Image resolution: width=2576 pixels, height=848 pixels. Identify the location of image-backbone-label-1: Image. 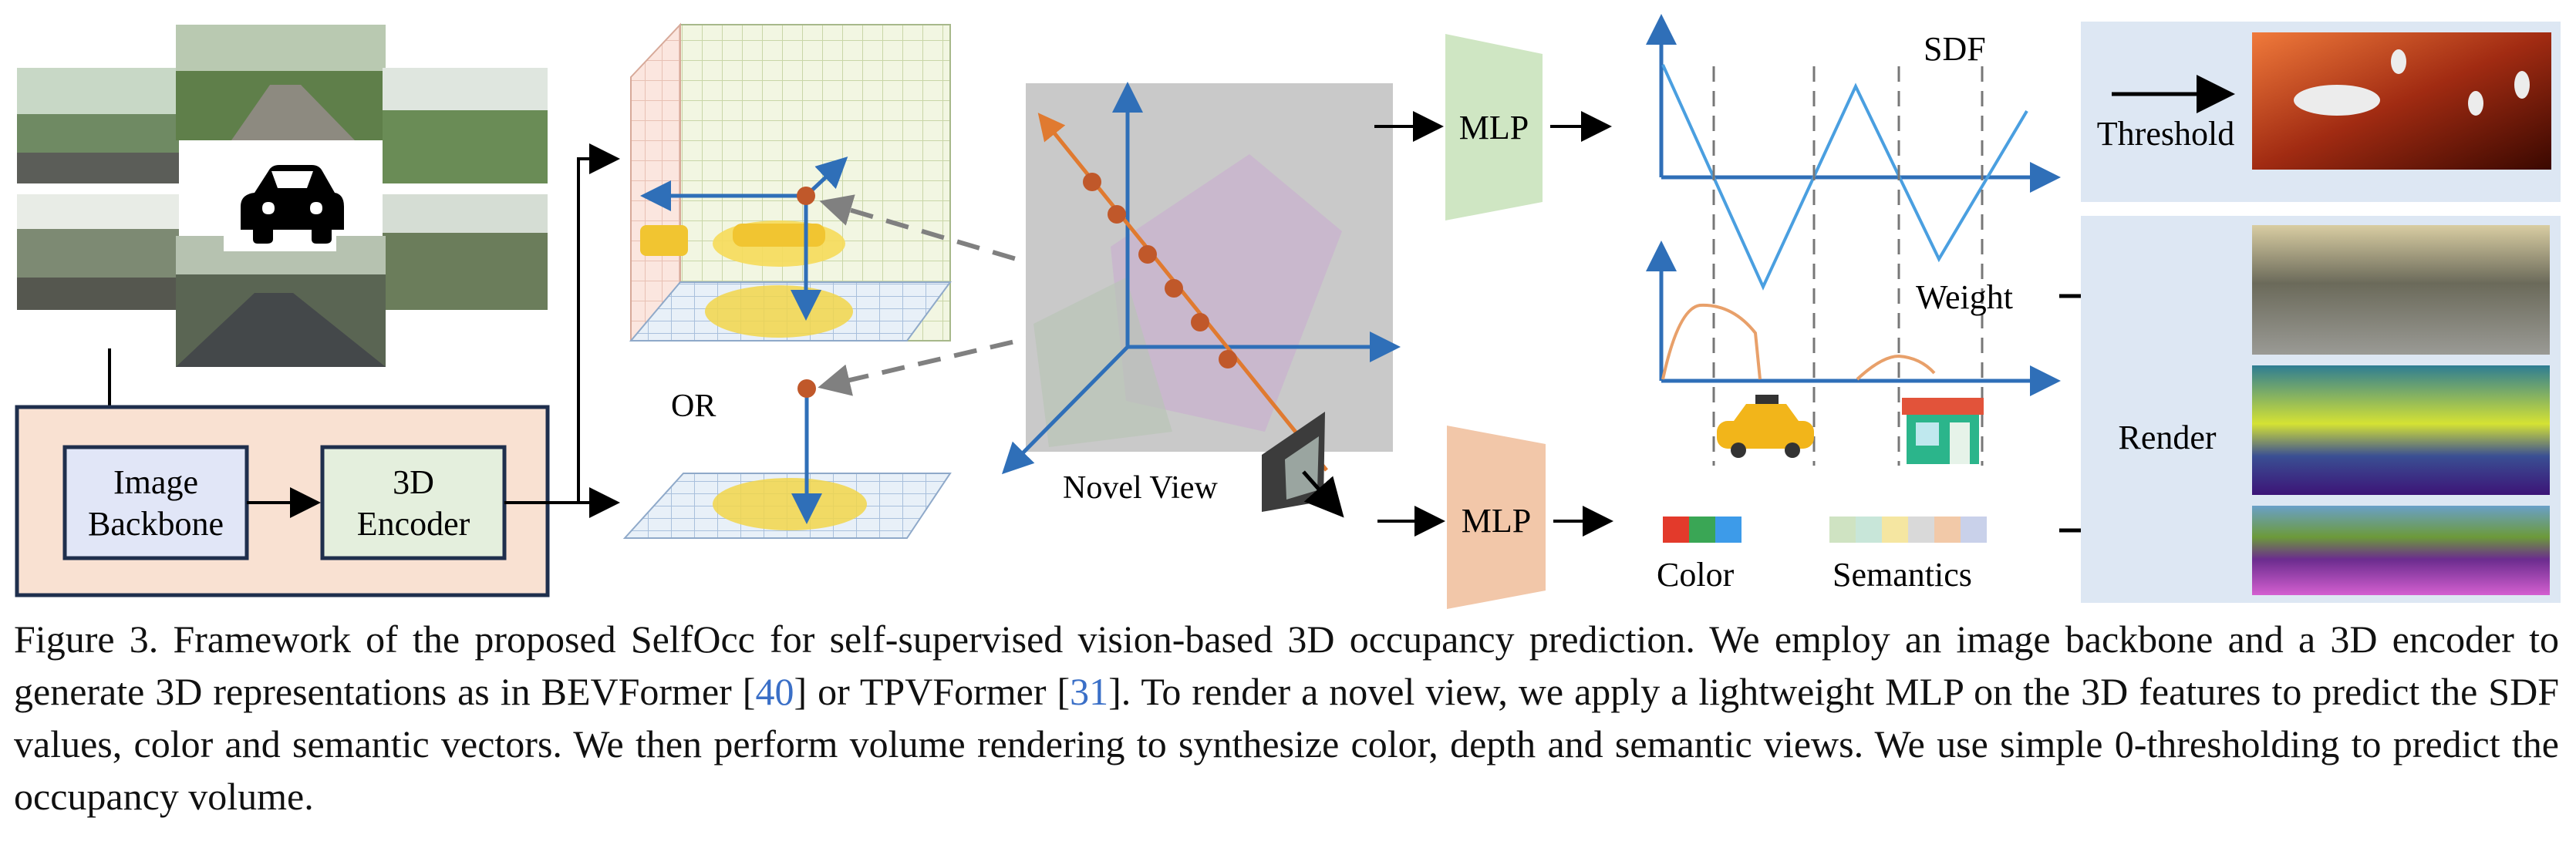
(155, 482).